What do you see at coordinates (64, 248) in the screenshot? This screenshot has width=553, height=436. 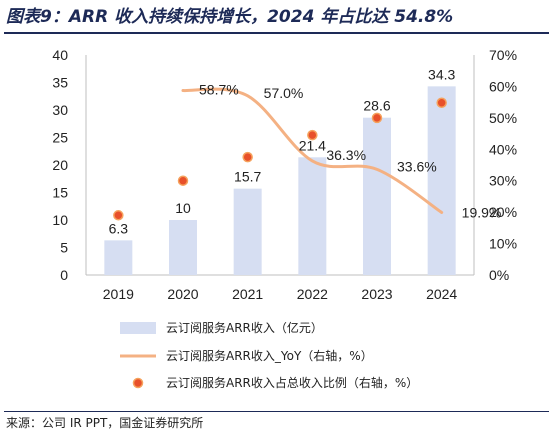 I see `y-tick-label: 5` at bounding box center [64, 248].